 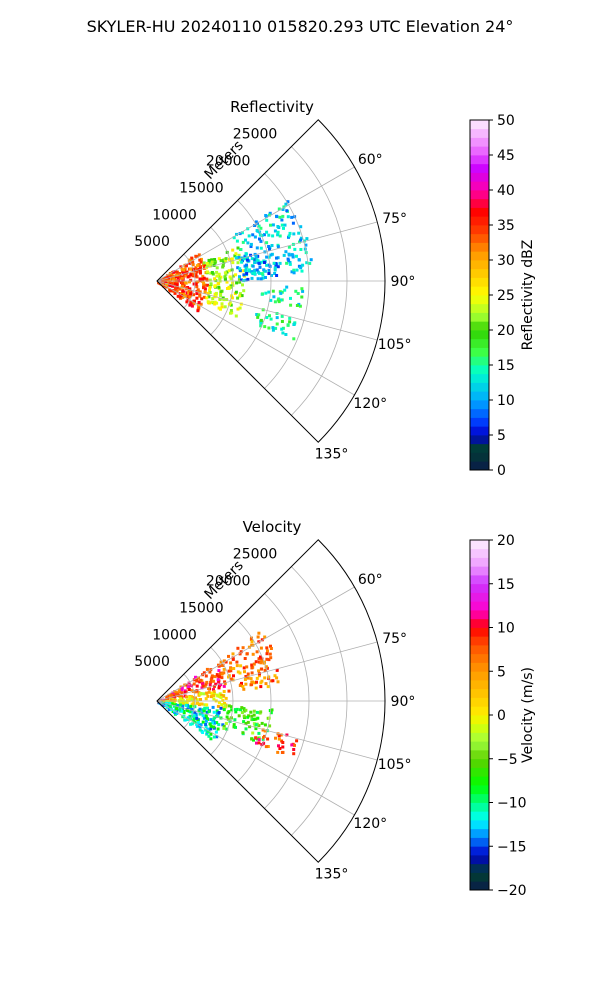 I want to click on panel-title: Velocity, so click(x=272, y=527).